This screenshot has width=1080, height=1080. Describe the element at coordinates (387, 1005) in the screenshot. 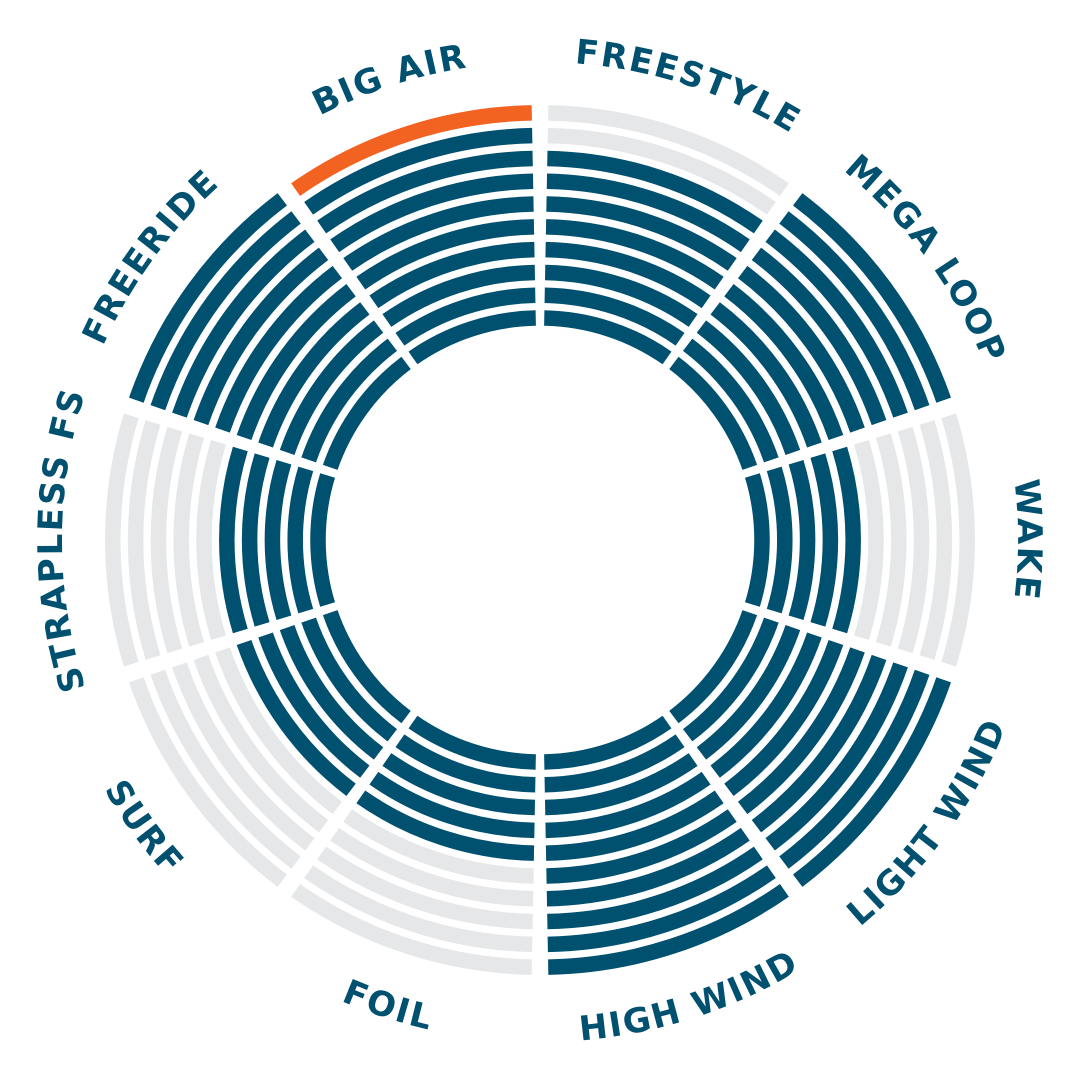

I see `label-foil: FOIL` at that location.